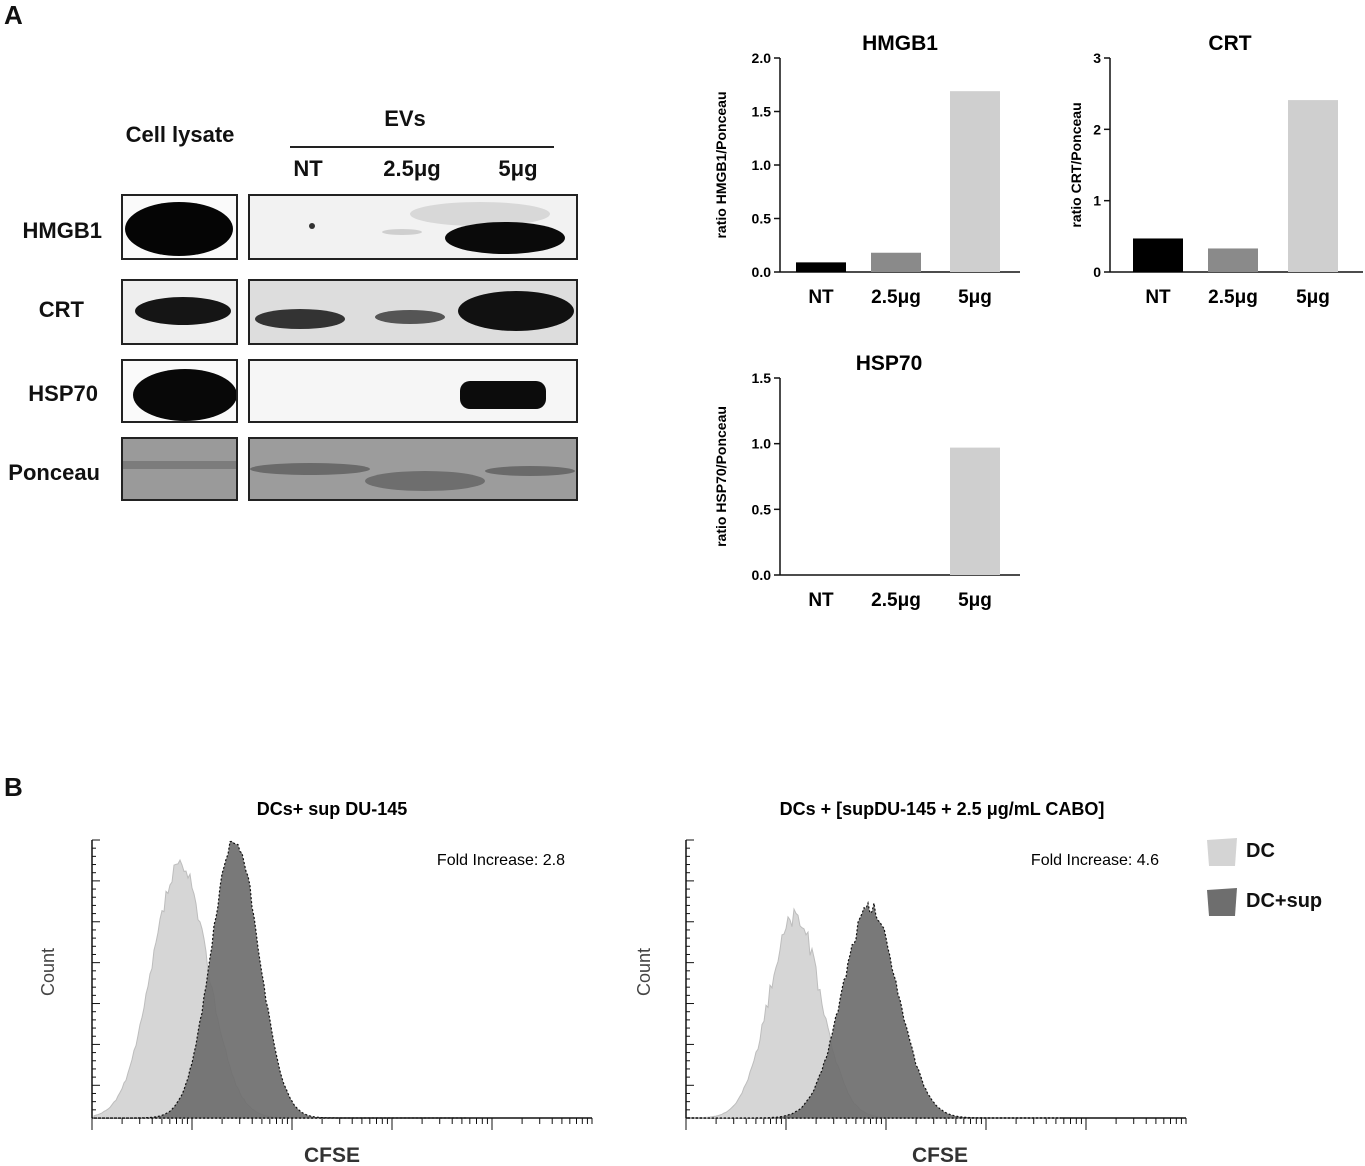 This screenshot has width=1365, height=1166. I want to click on y-tick-label: 2, so click(1097, 129).